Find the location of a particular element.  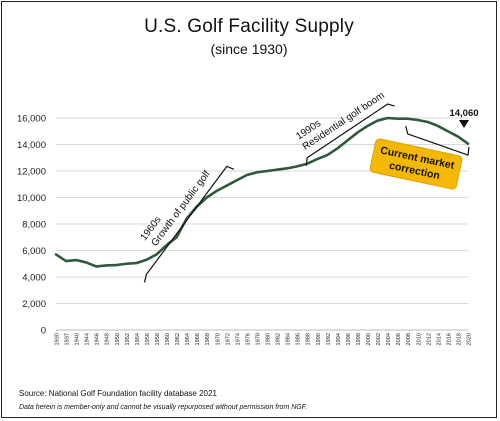

x-tick-label: 1958 is located at coordinates (158, 339).